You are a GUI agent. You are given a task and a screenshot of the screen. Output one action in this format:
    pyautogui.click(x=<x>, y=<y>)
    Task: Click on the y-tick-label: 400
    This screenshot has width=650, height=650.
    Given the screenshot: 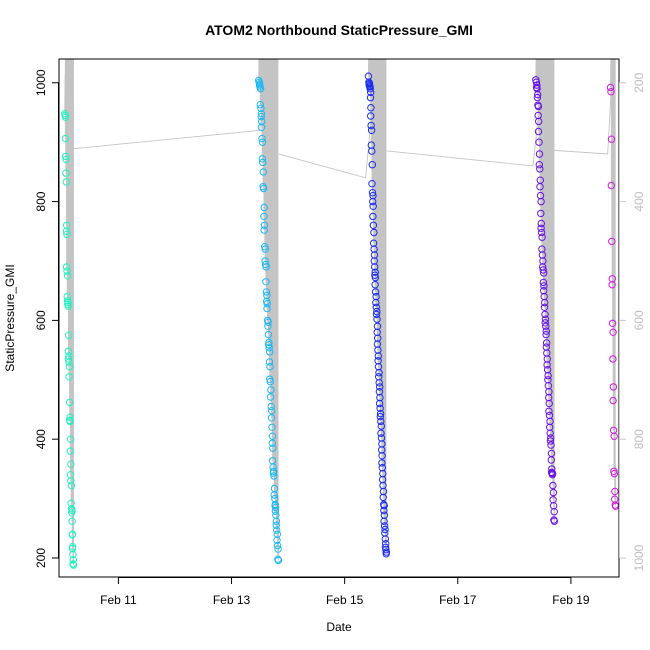 What is the action you would take?
    pyautogui.click(x=41, y=439)
    